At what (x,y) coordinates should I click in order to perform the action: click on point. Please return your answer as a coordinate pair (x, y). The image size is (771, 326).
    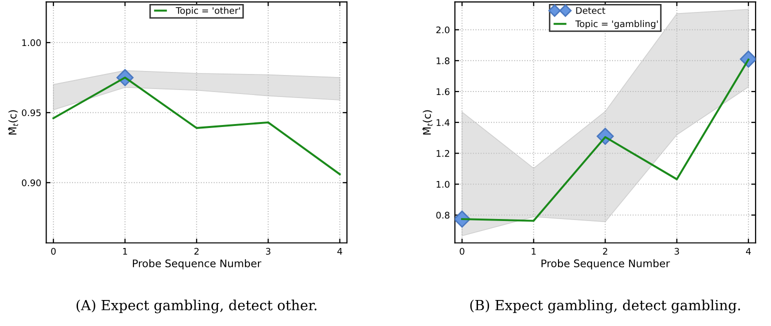
    Looking at the image, I should click on (748, 59).